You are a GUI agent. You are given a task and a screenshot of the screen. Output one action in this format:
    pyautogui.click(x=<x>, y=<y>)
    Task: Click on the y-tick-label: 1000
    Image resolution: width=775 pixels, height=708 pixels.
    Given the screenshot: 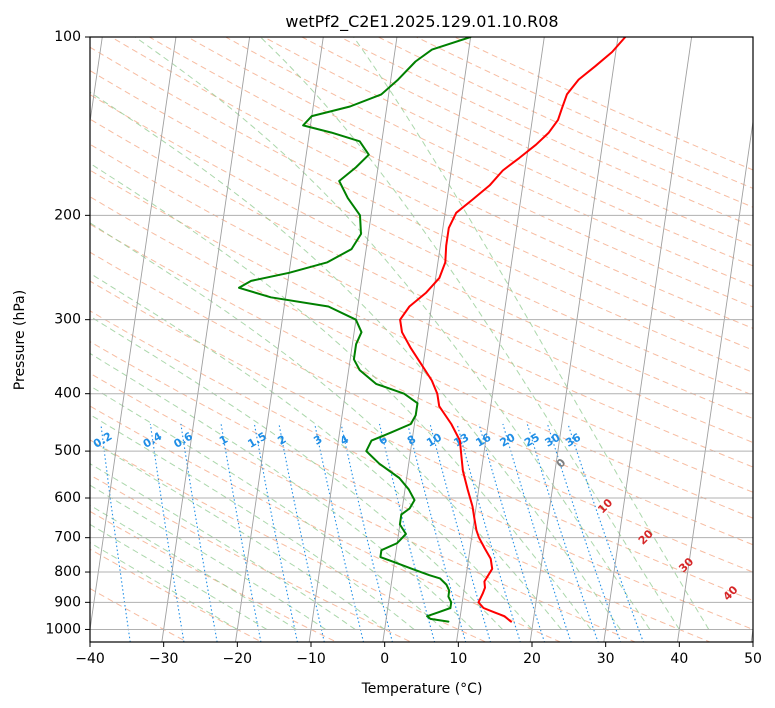 What is the action you would take?
    pyautogui.click(x=63, y=629)
    